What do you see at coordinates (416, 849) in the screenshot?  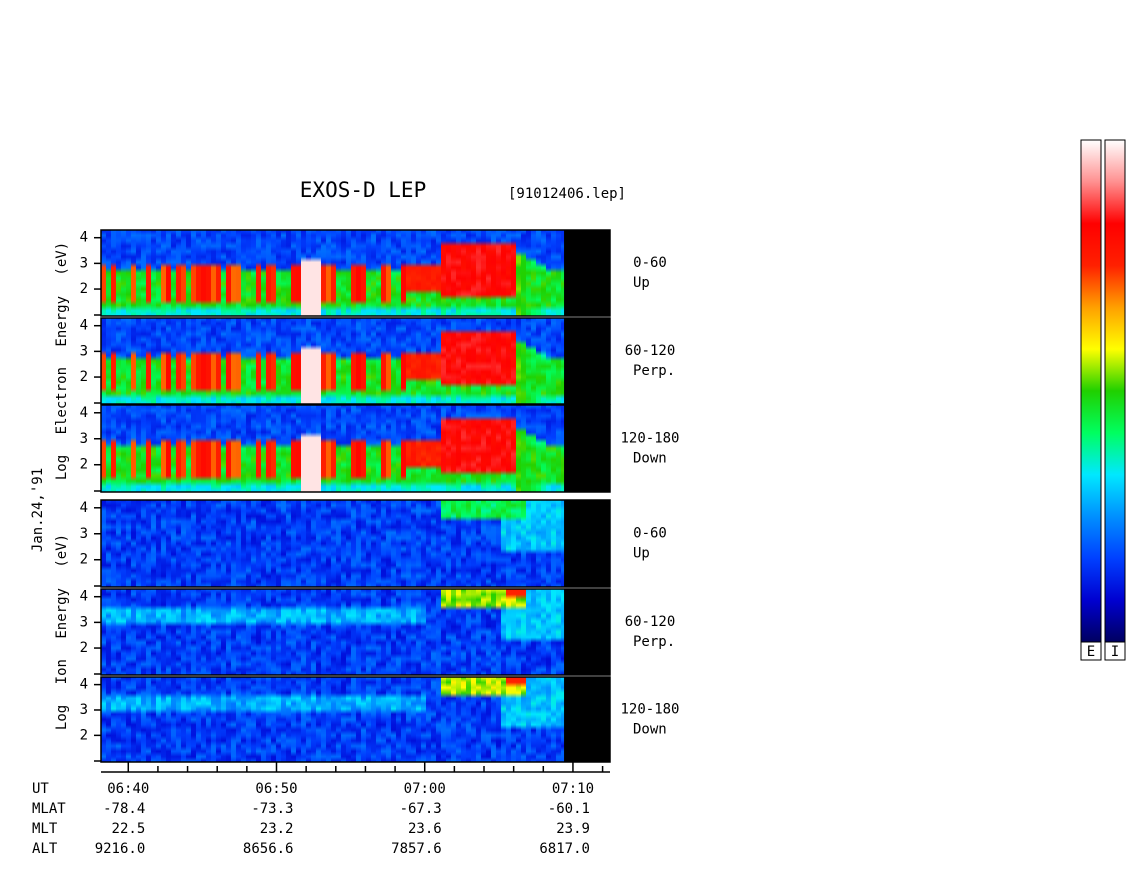 I see `orbit-value: 7857.6` at bounding box center [416, 849].